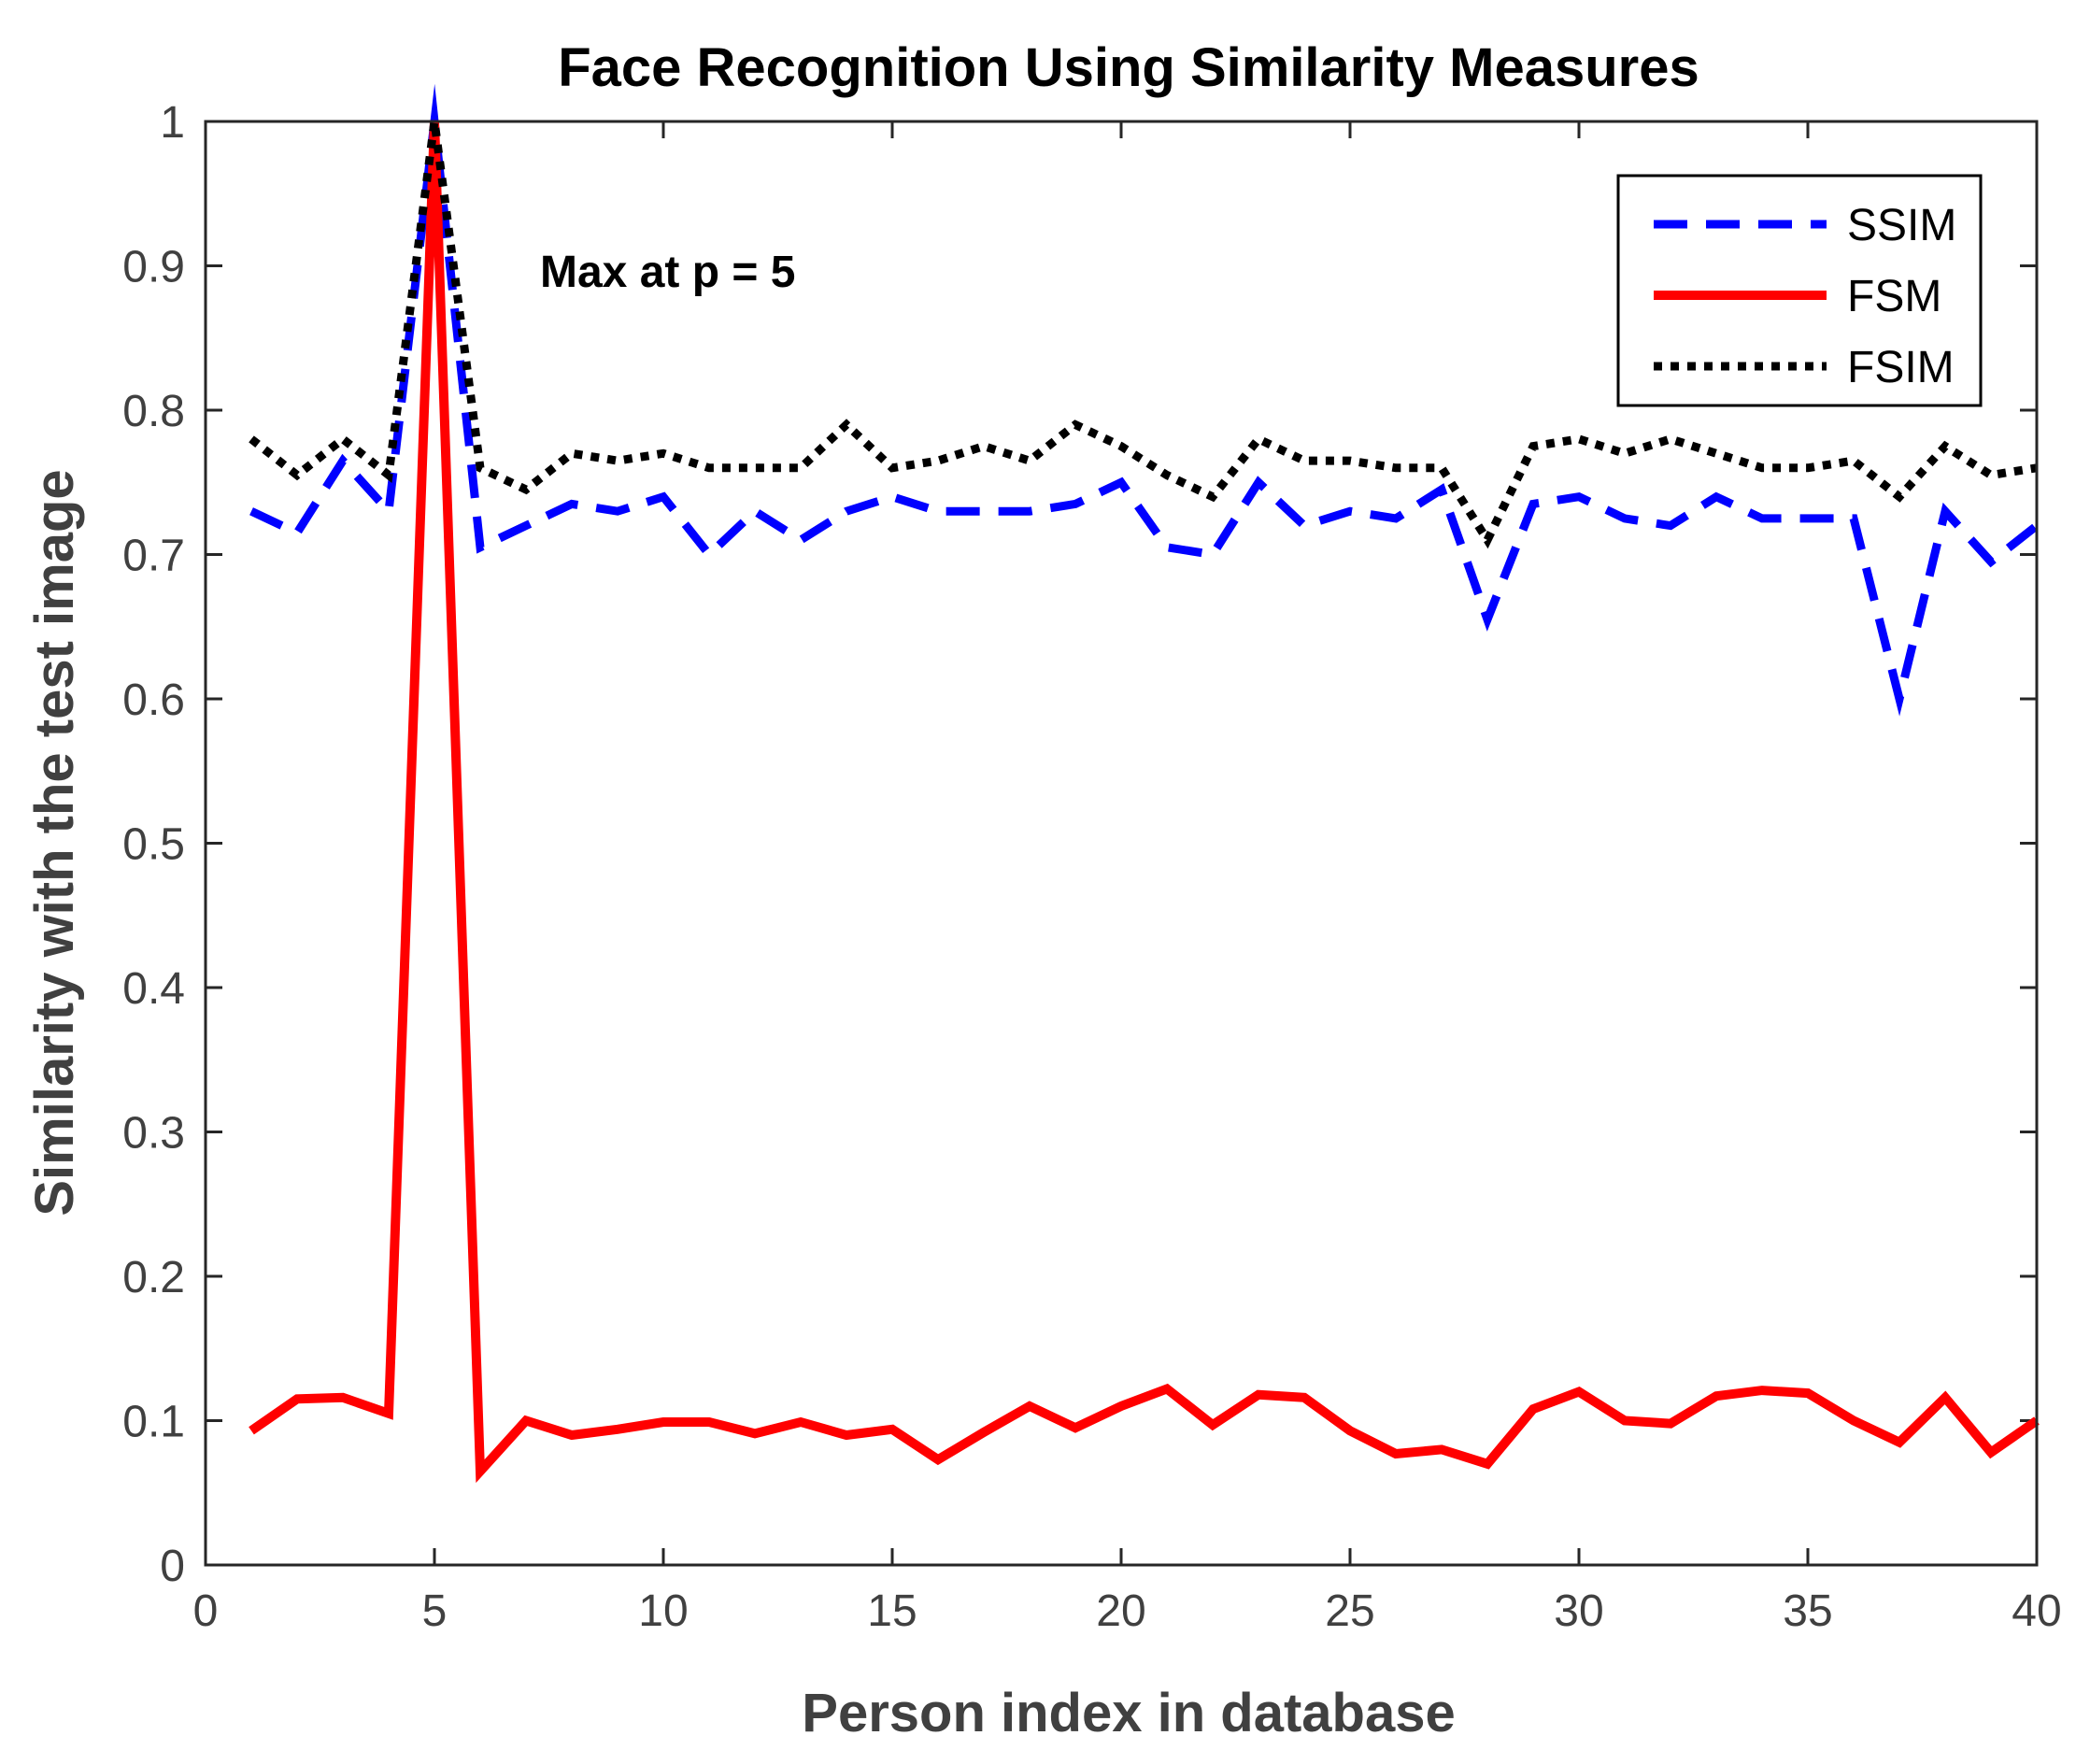  What do you see at coordinates (1901, 367) in the screenshot?
I see `legend-label-fsim: FSIM` at bounding box center [1901, 367].